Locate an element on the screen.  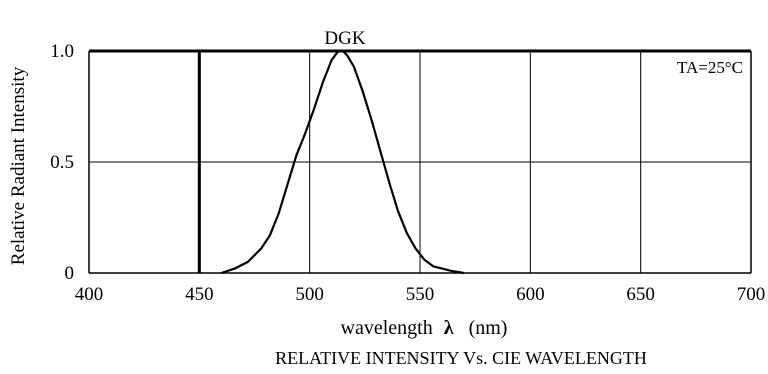
x-tick-label: 600 is located at coordinates (530, 294).